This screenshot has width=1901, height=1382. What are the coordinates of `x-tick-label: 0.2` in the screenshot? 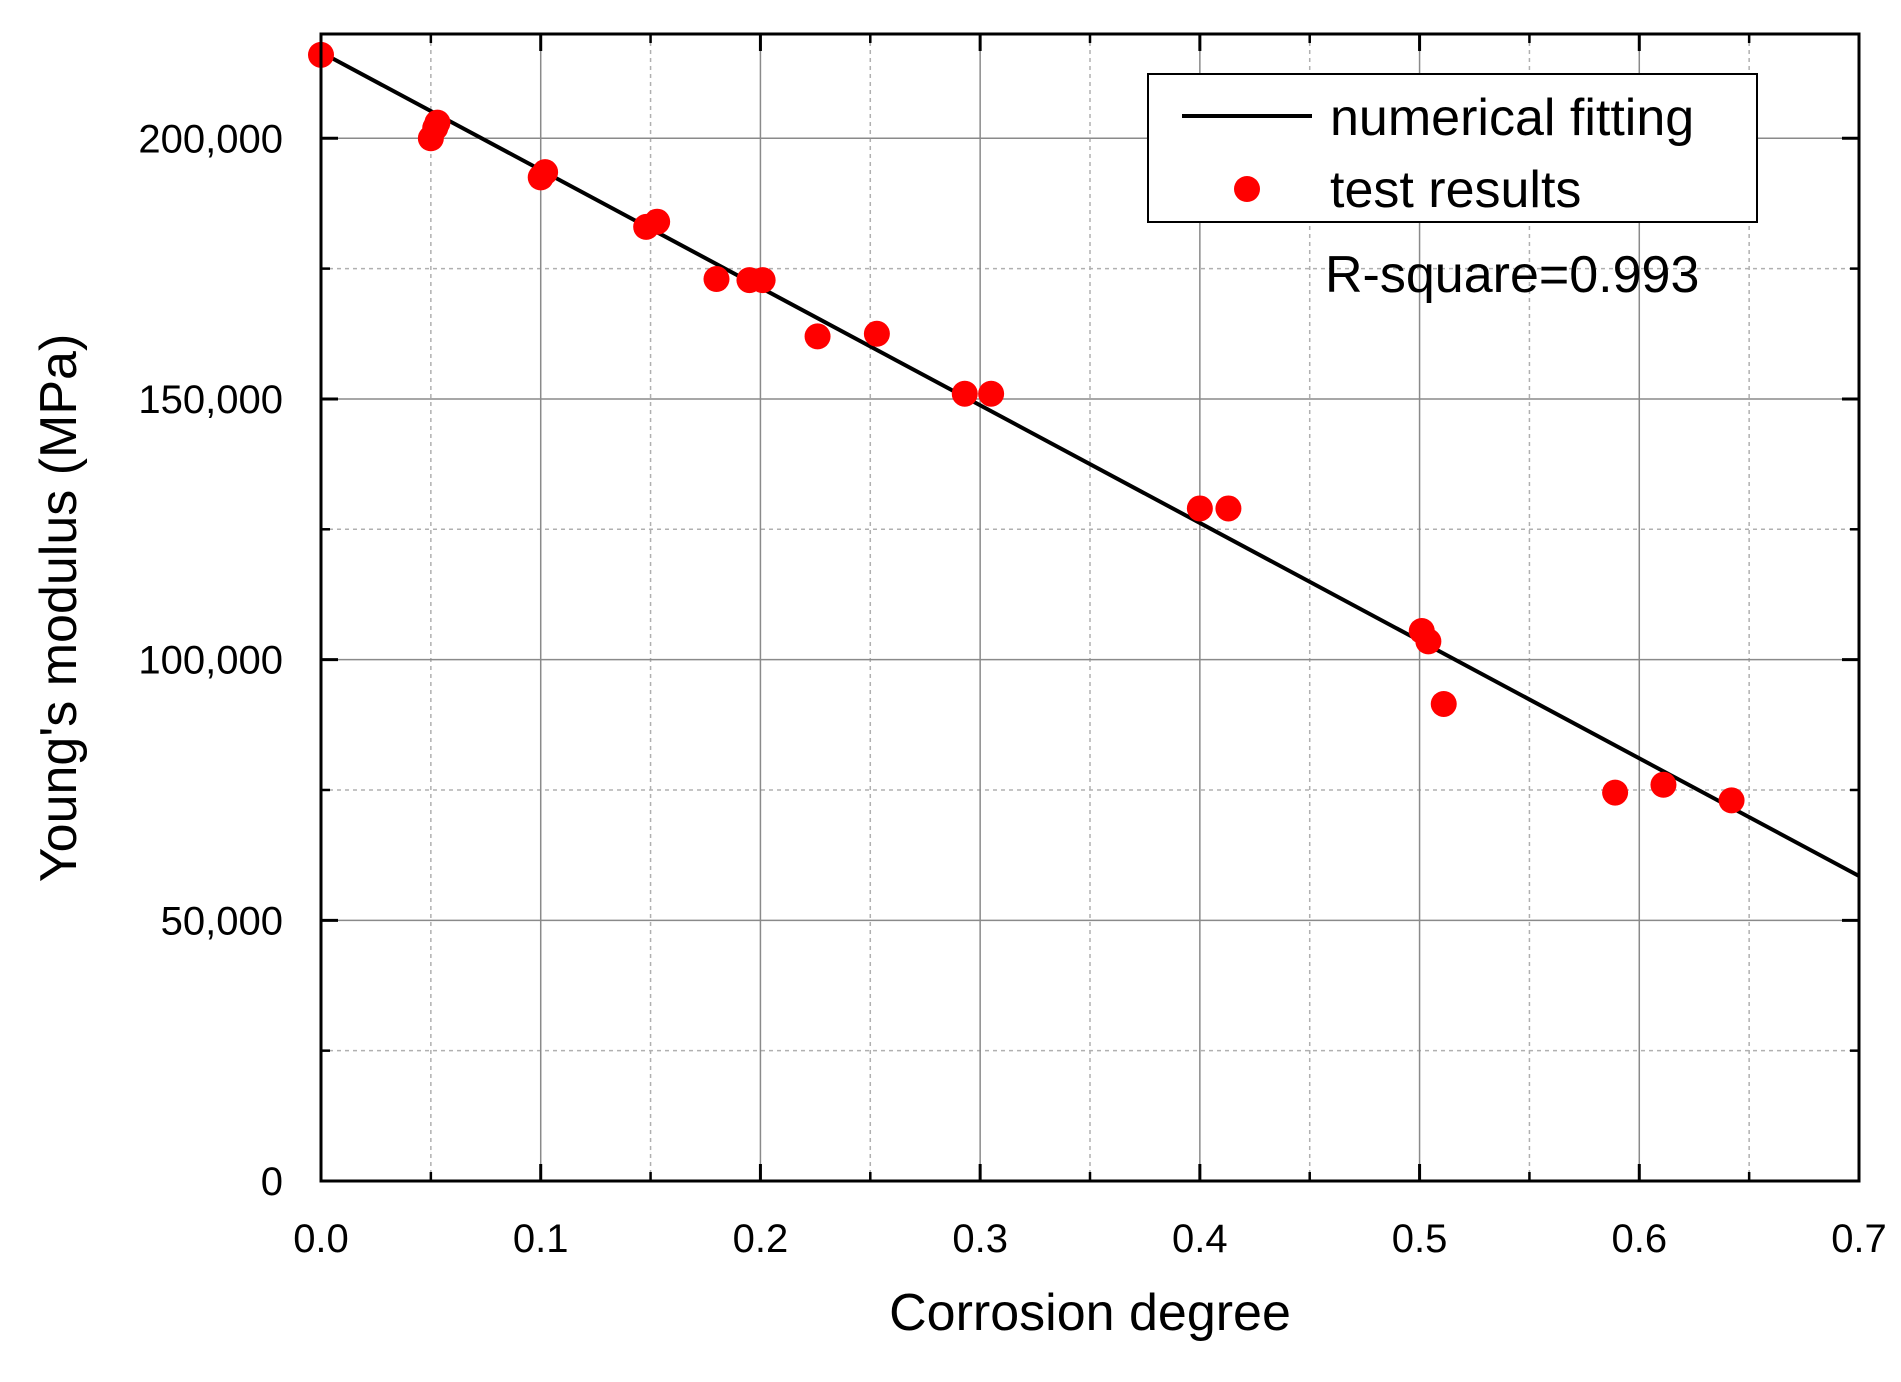 It's located at (761, 1239).